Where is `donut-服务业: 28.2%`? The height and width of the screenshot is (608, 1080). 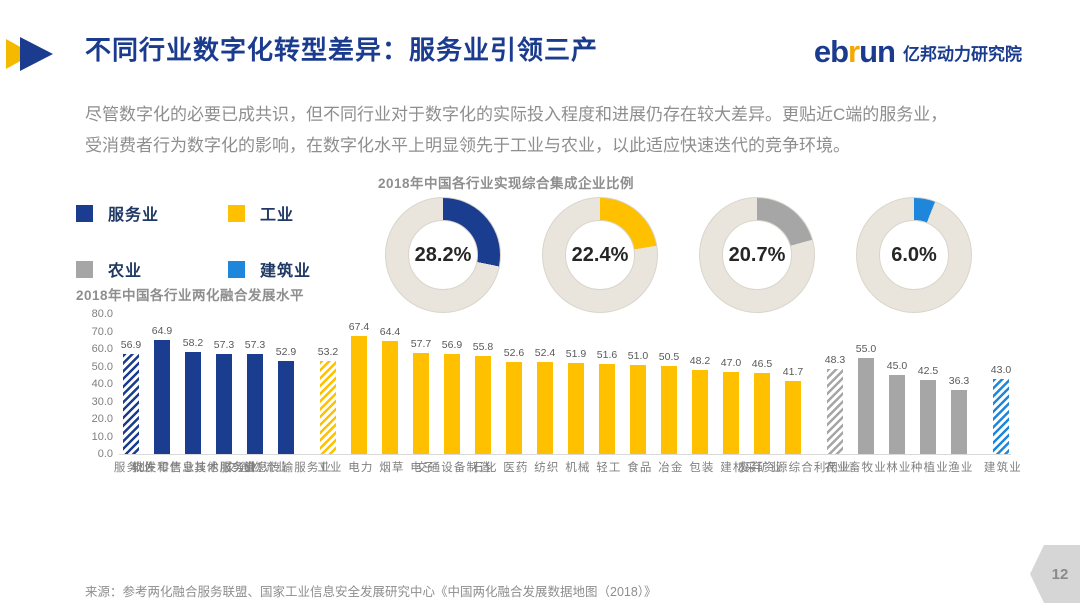 donut-服务业: 28.2% is located at coordinates (443, 255).